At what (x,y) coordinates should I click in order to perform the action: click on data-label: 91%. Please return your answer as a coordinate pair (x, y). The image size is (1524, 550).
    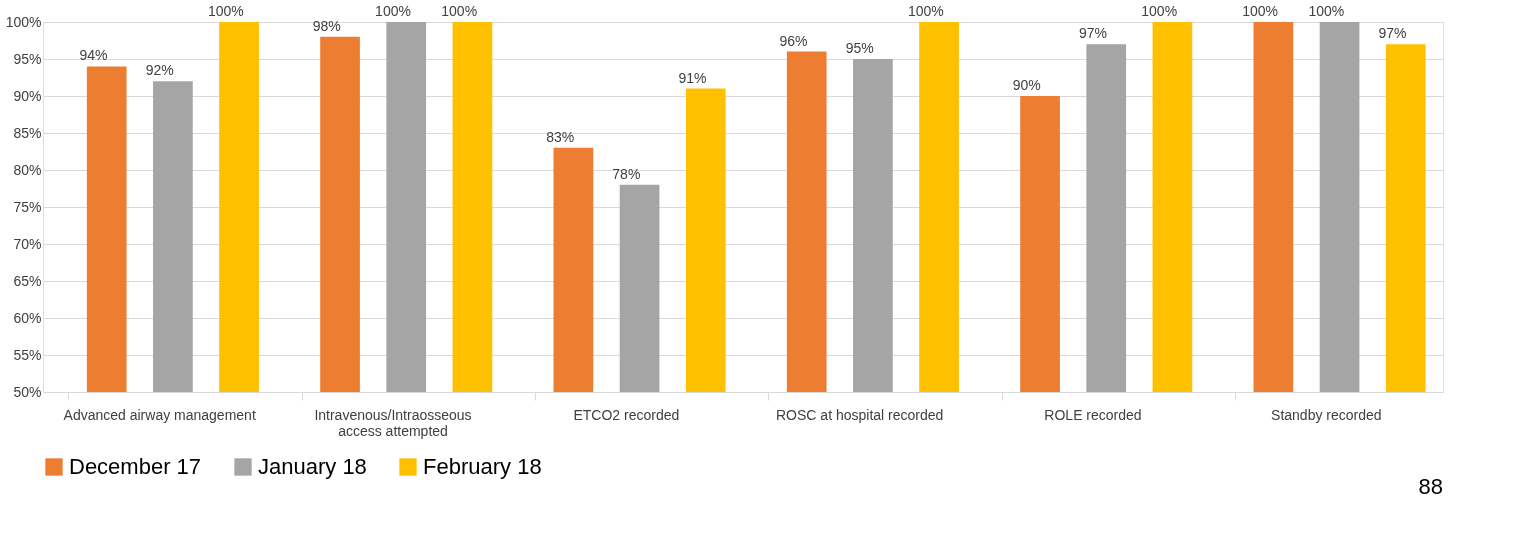
    Looking at the image, I should click on (692, 77).